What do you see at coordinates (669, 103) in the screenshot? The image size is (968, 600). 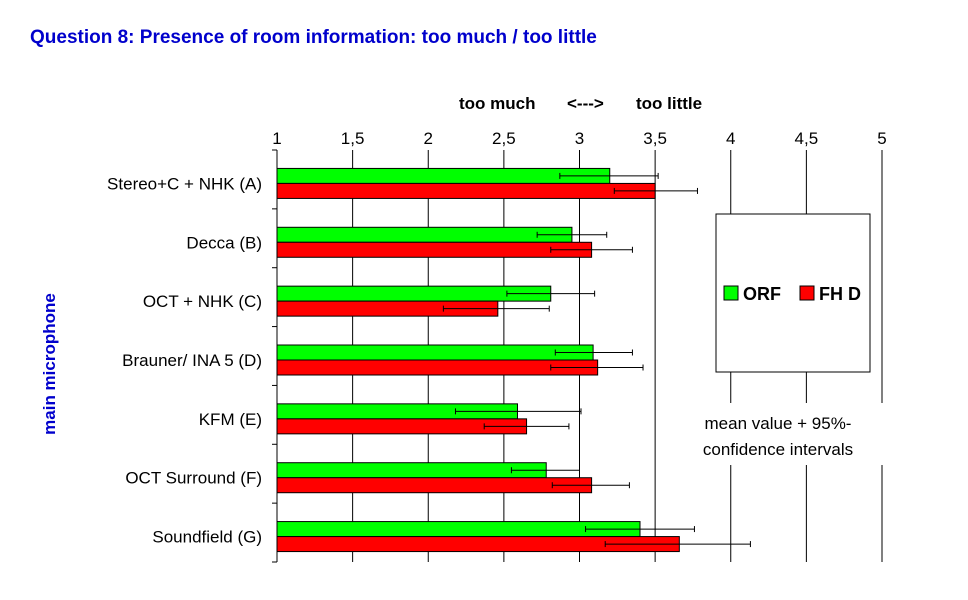 I see `scale-label-right: too little` at bounding box center [669, 103].